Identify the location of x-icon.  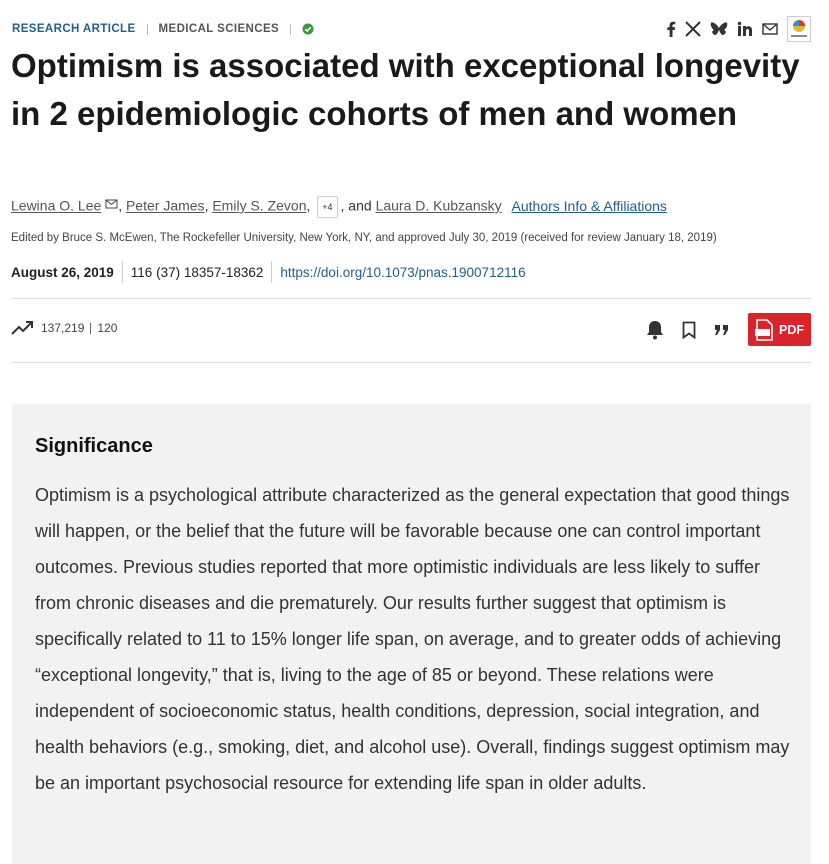
(693, 29).